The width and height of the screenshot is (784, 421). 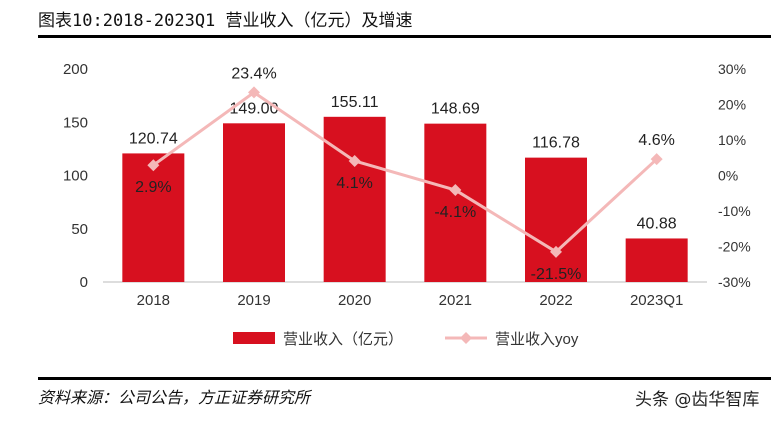 I want to click on yoy-label: 2.9%, so click(x=153, y=187).